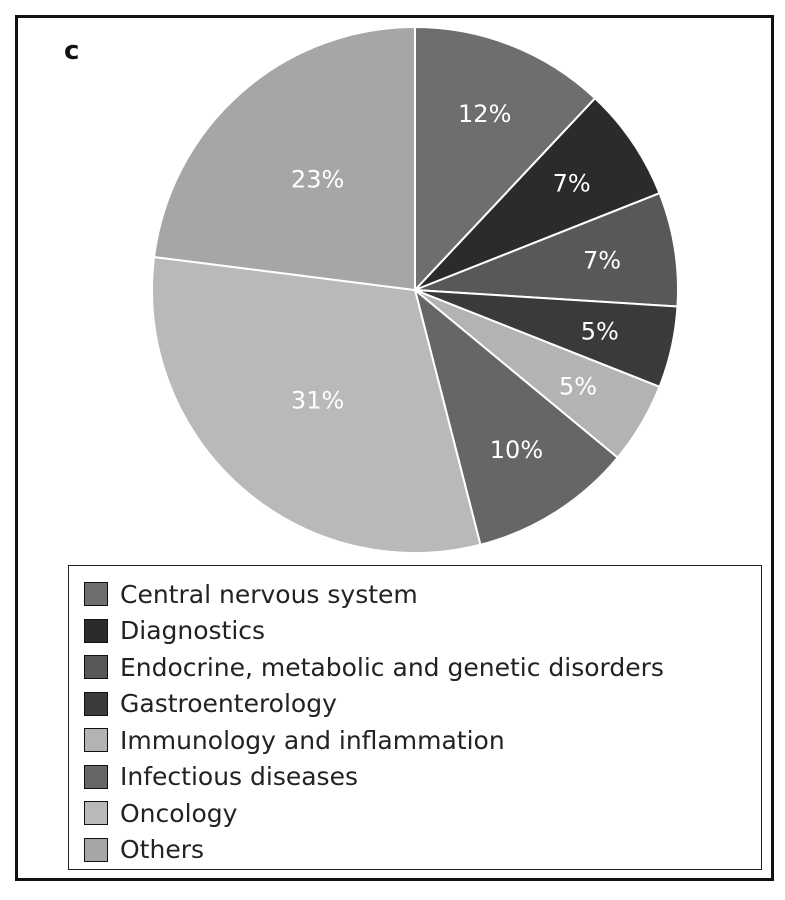 This screenshot has width=785, height=900. Describe the element at coordinates (228, 704) in the screenshot. I see `legend-label: Gastroenterology` at that location.